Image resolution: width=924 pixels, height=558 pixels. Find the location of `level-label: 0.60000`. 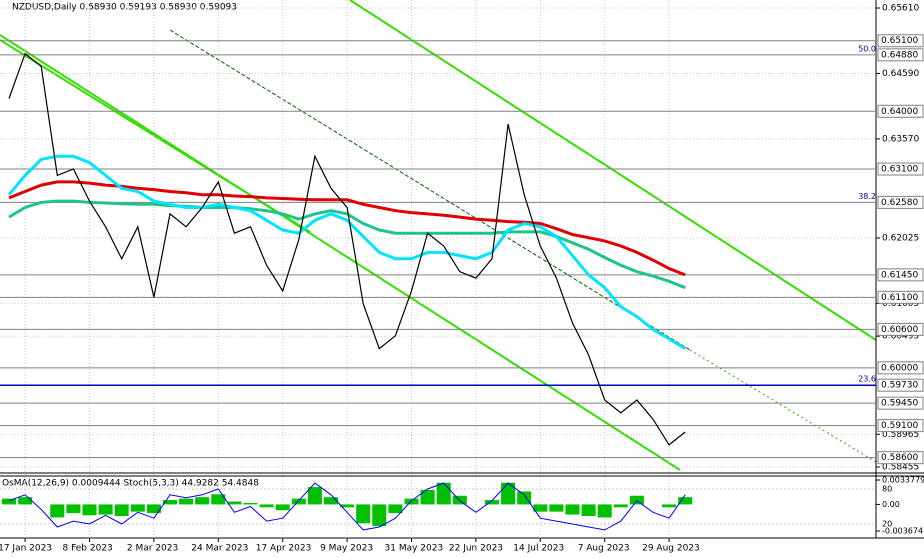

level-label: 0.60000 is located at coordinates (899, 368).